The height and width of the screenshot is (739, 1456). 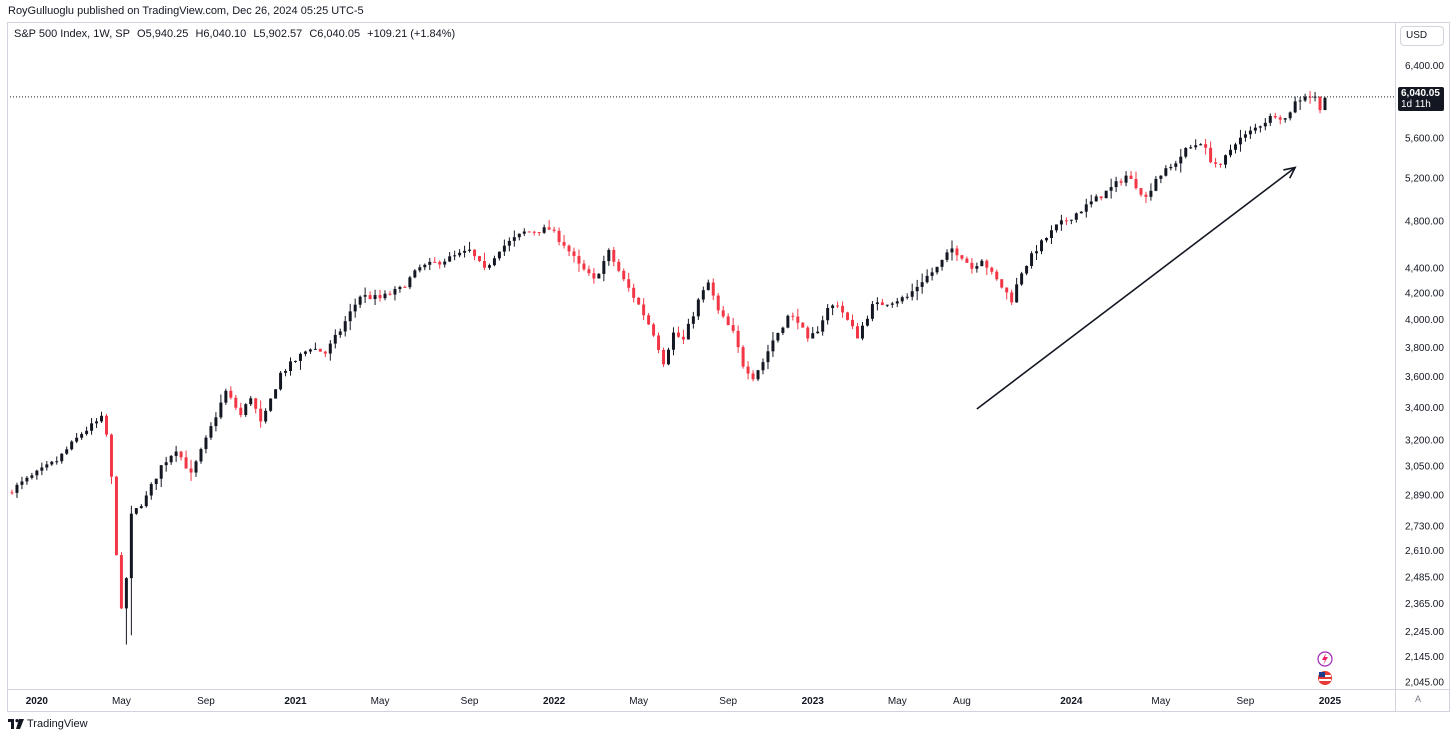 I want to click on currency-button: USD, so click(x=1422, y=36).